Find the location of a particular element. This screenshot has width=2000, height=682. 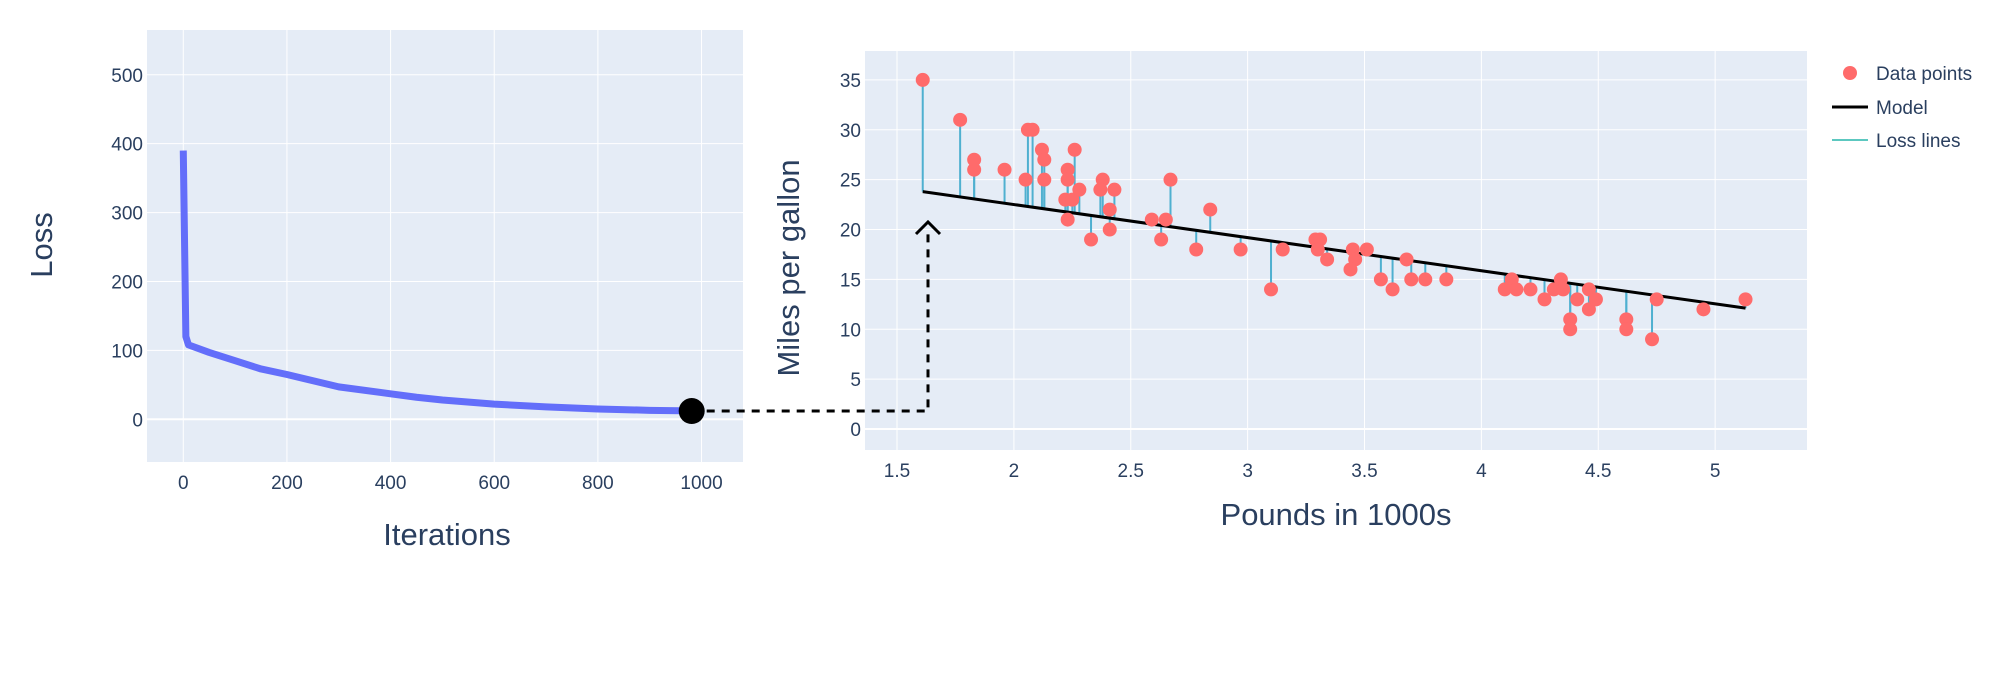

scatter-x-tick-label: 5 is located at coordinates (1715, 471).